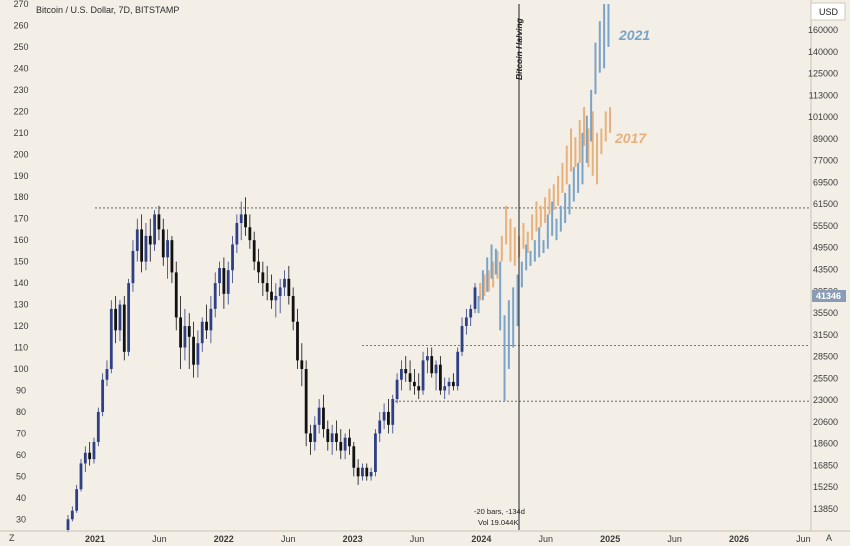 Image resolution: width=850 pixels, height=546 pixels. I want to click on right-axis-tick: 69500, so click(825, 182).